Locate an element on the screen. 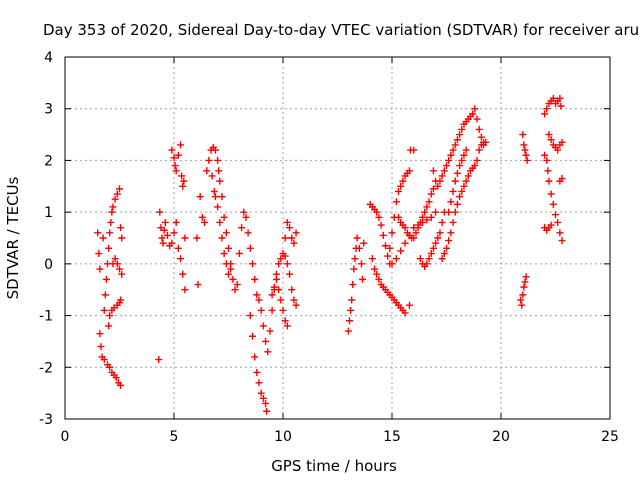  y-tick-label: 1 is located at coordinates (48, 213).